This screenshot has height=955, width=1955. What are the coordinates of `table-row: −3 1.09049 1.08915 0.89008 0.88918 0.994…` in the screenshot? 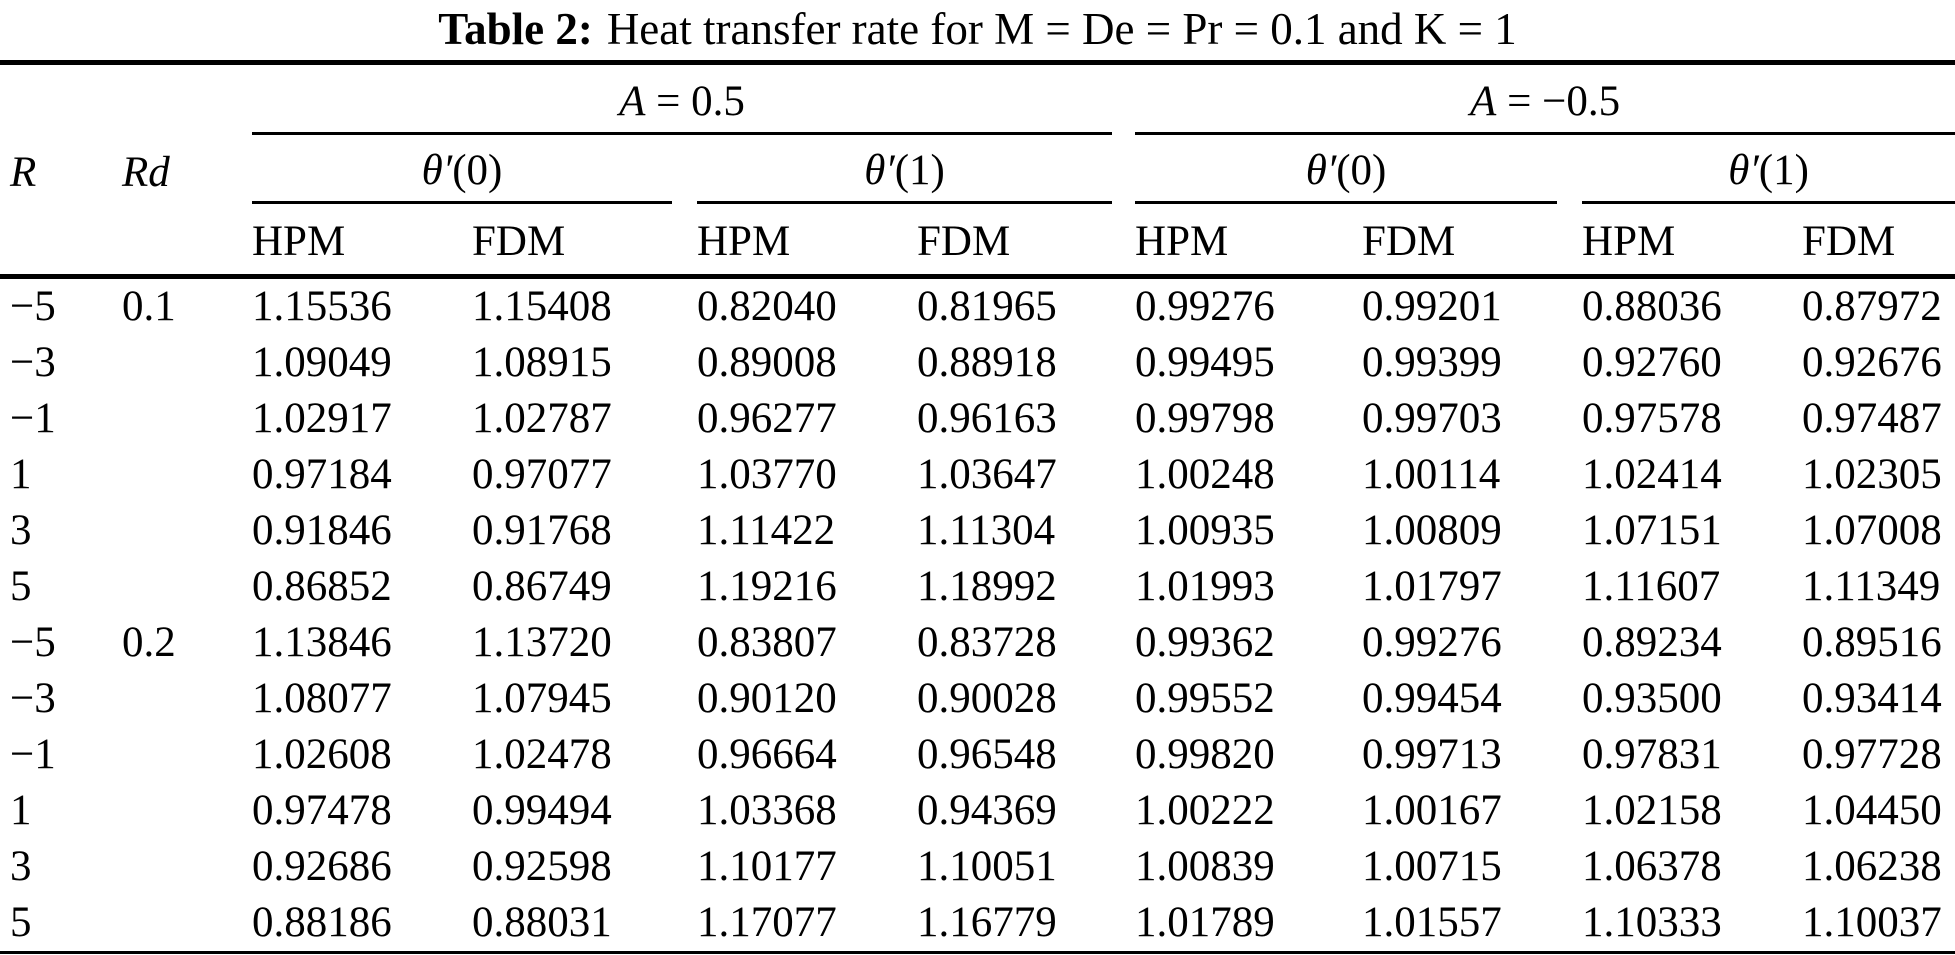 It's located at (977, 363).